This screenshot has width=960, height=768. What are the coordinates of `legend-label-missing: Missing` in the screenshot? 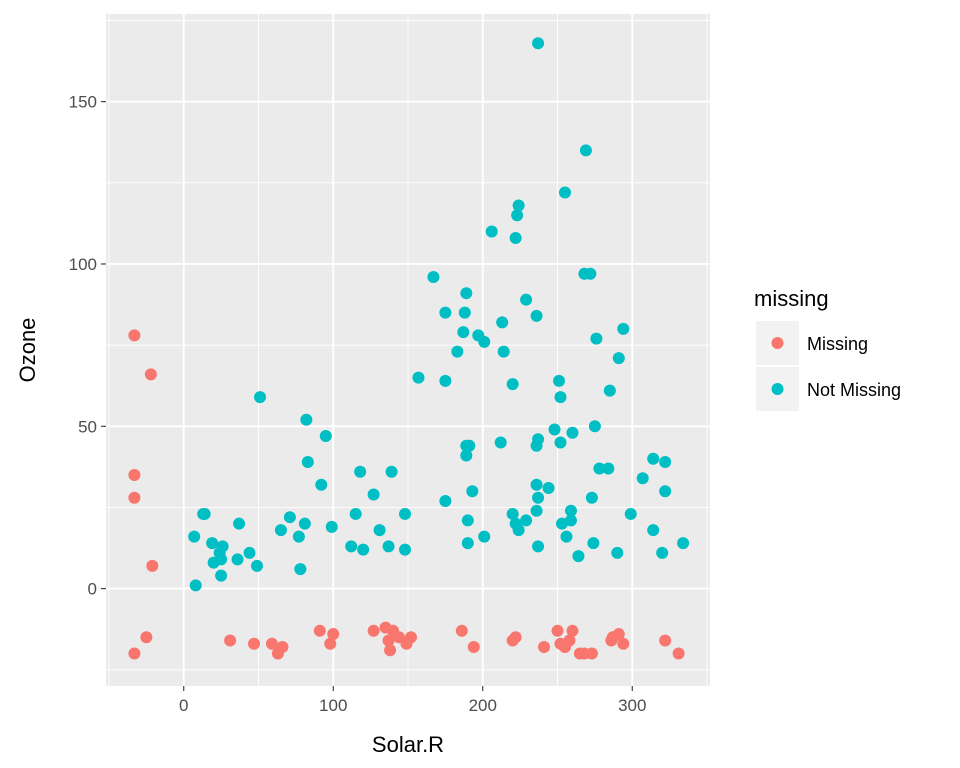 It's located at (837, 344).